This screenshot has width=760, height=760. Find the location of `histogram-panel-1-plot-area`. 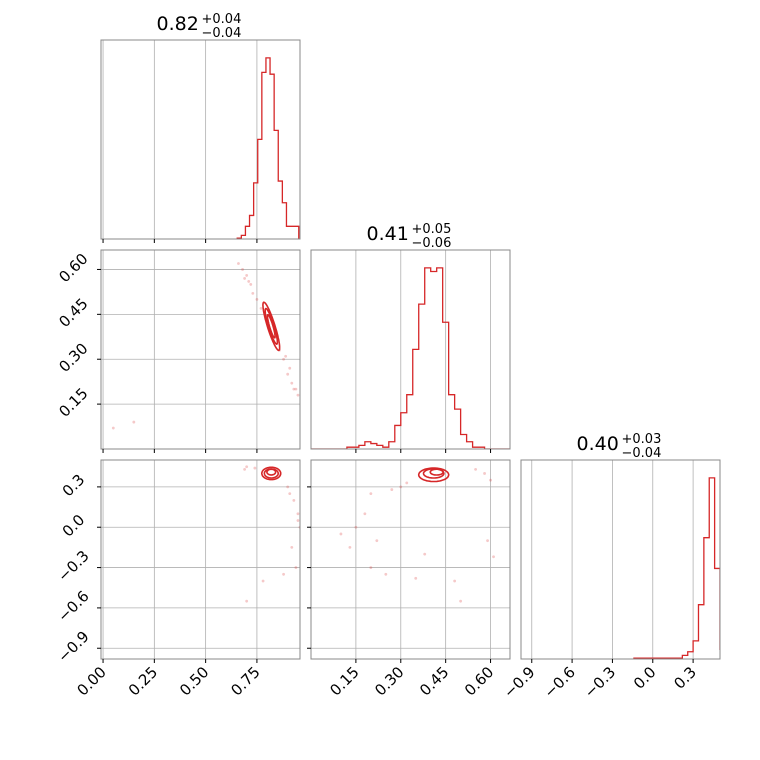

histogram-panel-1-plot-area is located at coordinates (410, 349).